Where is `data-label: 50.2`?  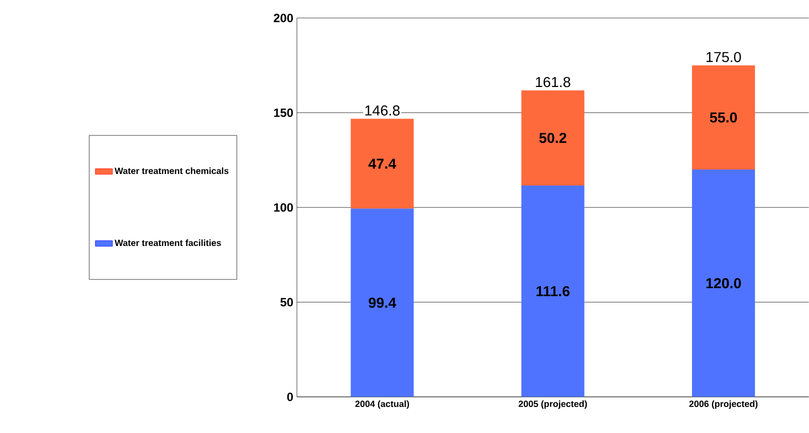 data-label: 50.2 is located at coordinates (552, 138).